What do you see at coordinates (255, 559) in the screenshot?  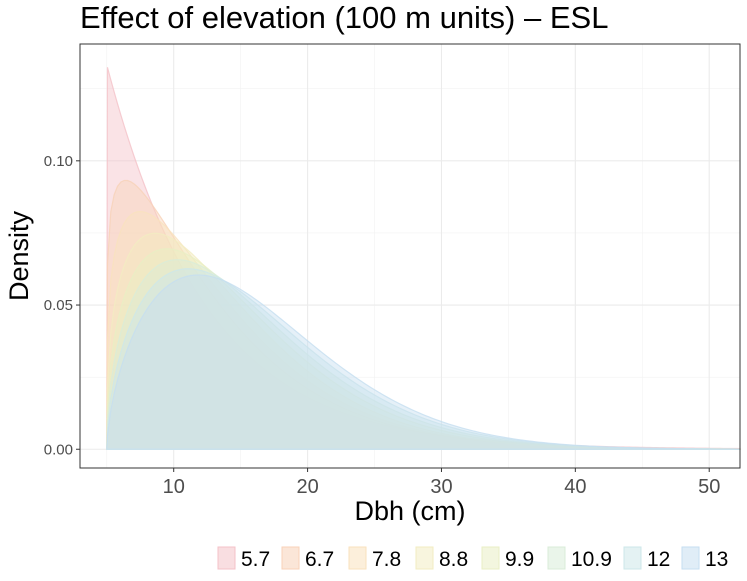 I see `legend-label: 5.7` at bounding box center [255, 559].